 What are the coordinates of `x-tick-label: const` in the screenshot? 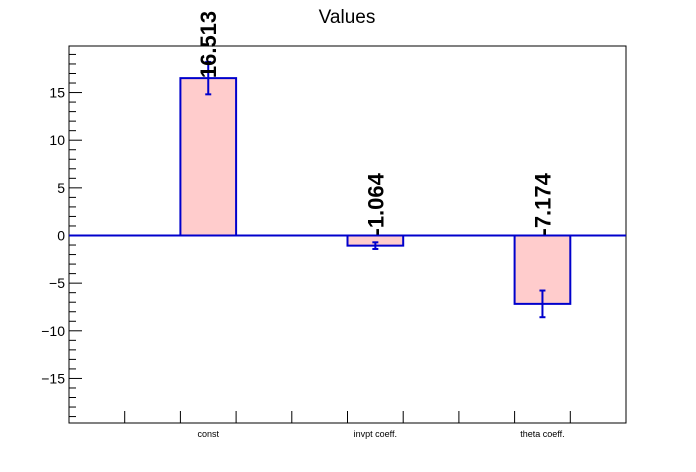 It's located at (208, 434).